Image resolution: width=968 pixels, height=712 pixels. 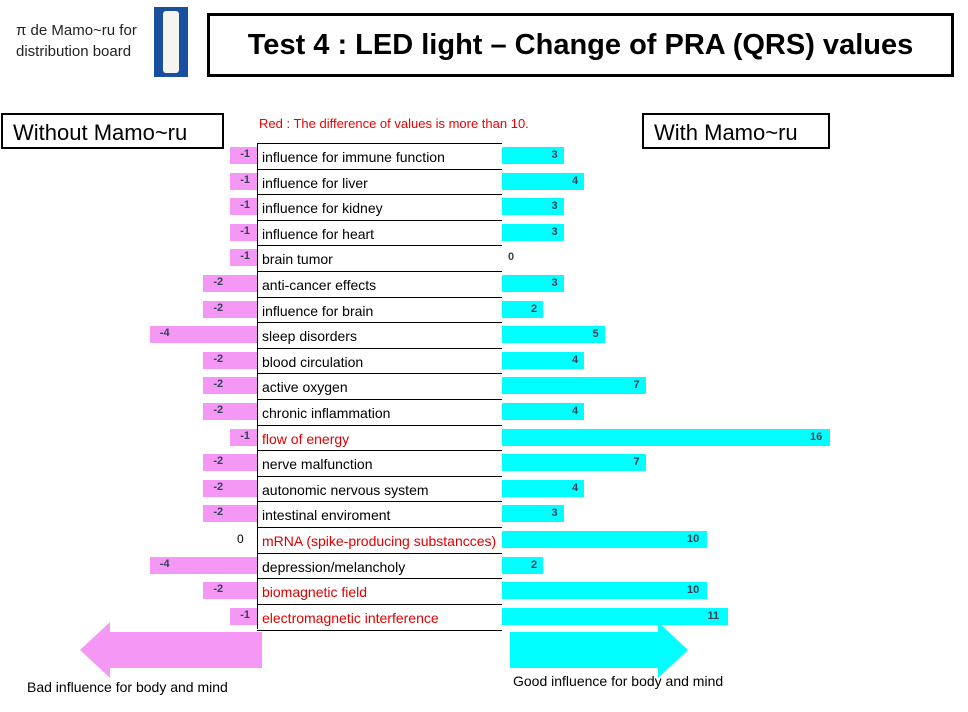 What do you see at coordinates (379, 514) in the screenshot?
I see `category-label: intestinal enviroment` at bounding box center [379, 514].